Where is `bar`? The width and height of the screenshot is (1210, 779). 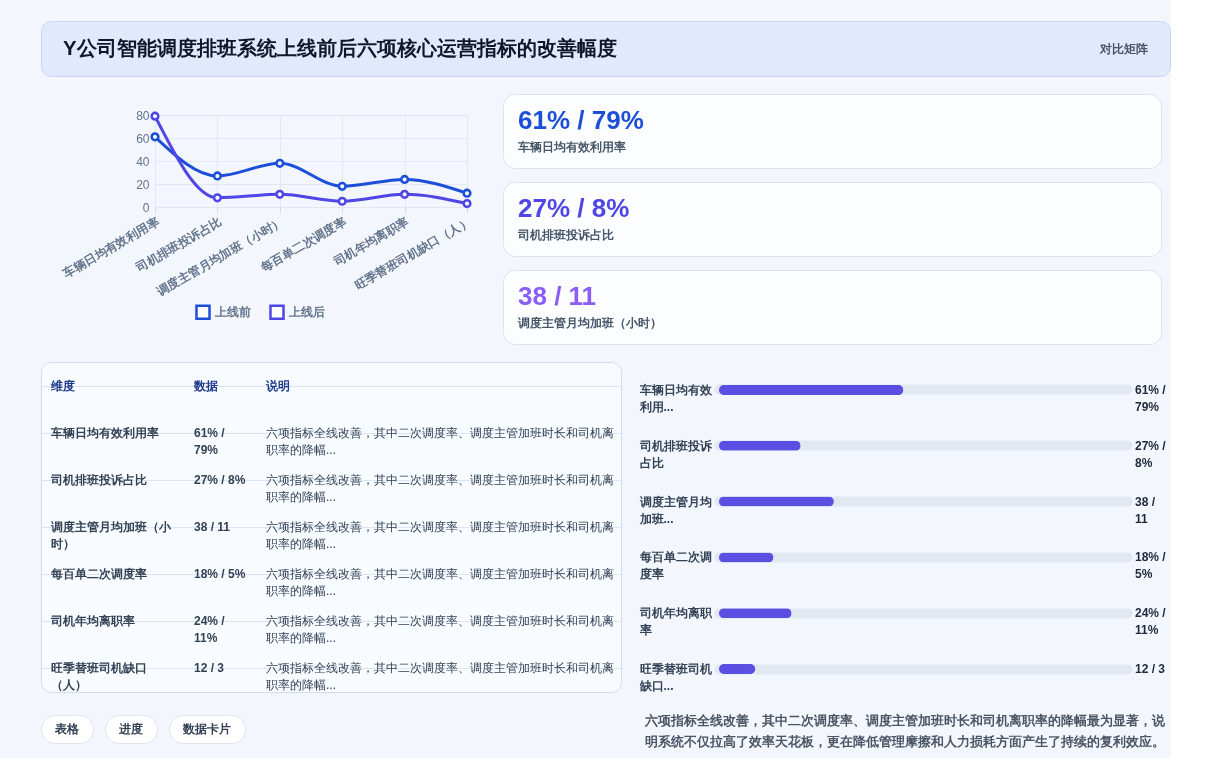 bar is located at coordinates (737, 669).